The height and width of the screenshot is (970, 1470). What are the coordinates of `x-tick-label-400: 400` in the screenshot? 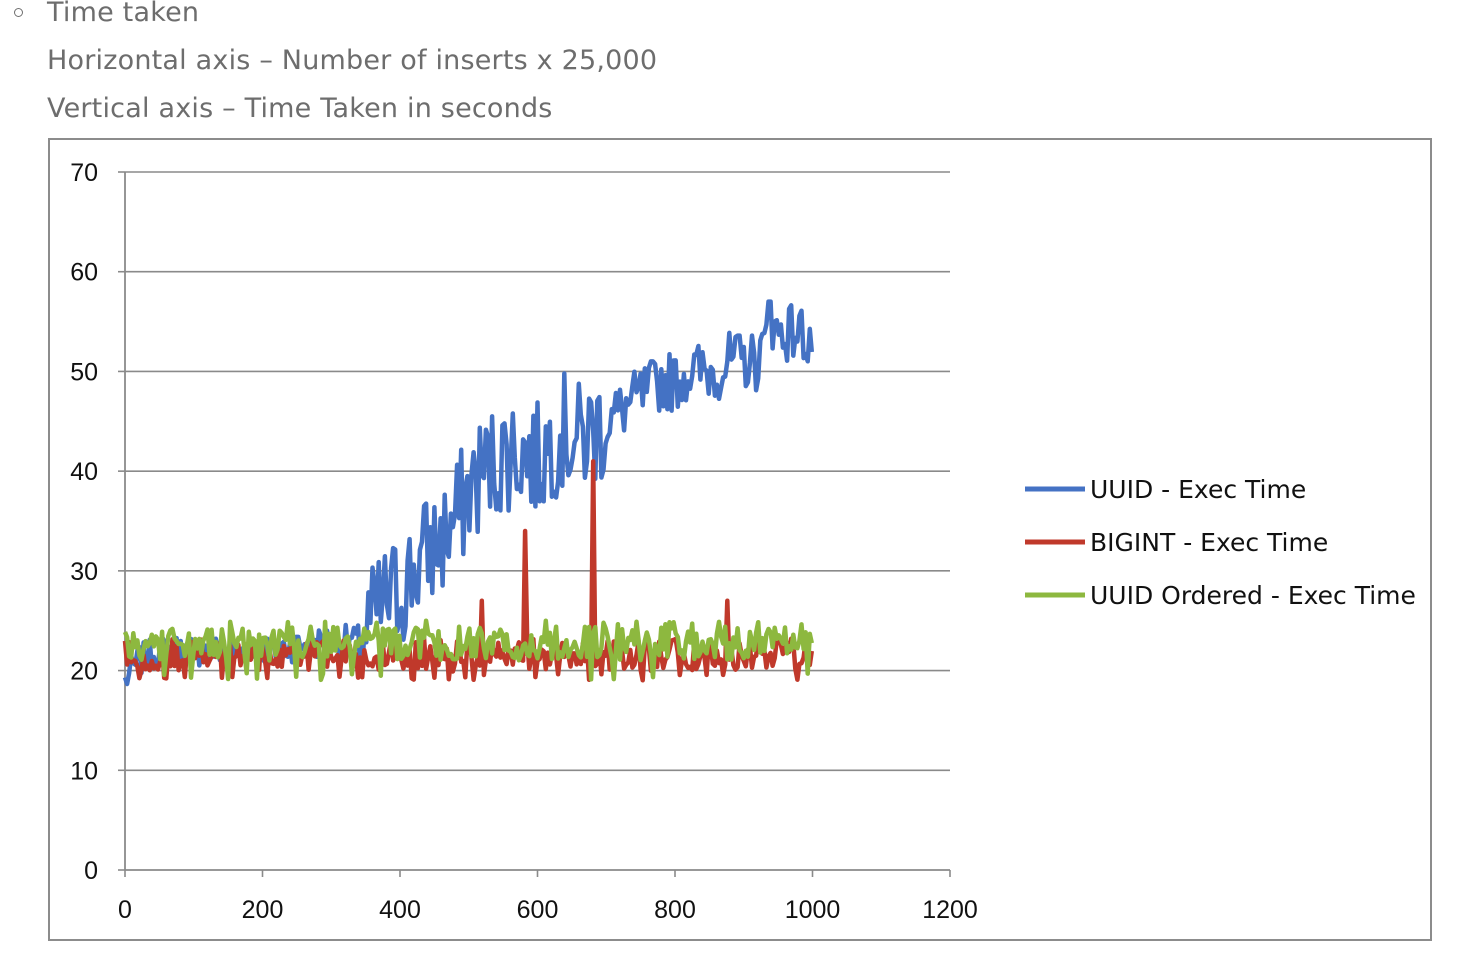 It's located at (400, 910).